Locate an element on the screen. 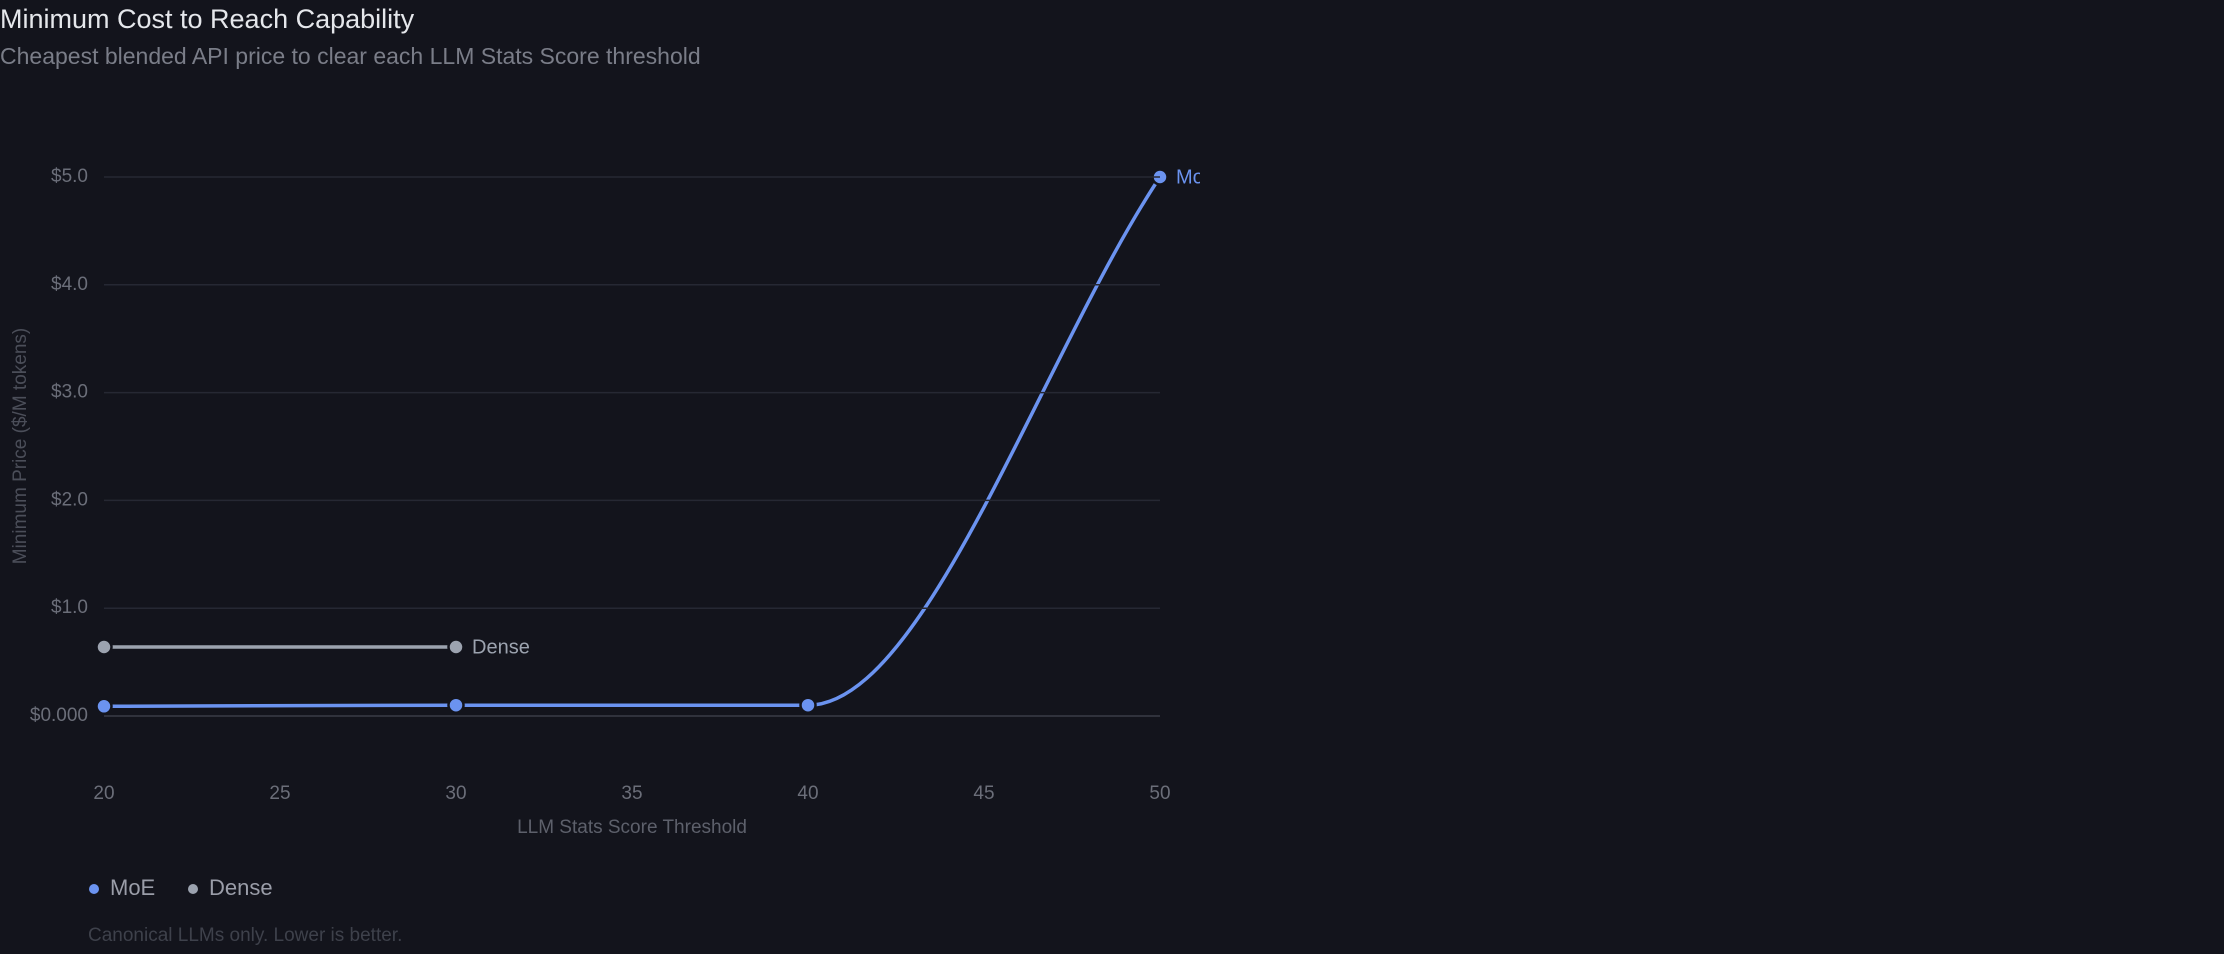 This screenshot has height=954, width=2224. x-tick-label: 20 is located at coordinates (103, 793).